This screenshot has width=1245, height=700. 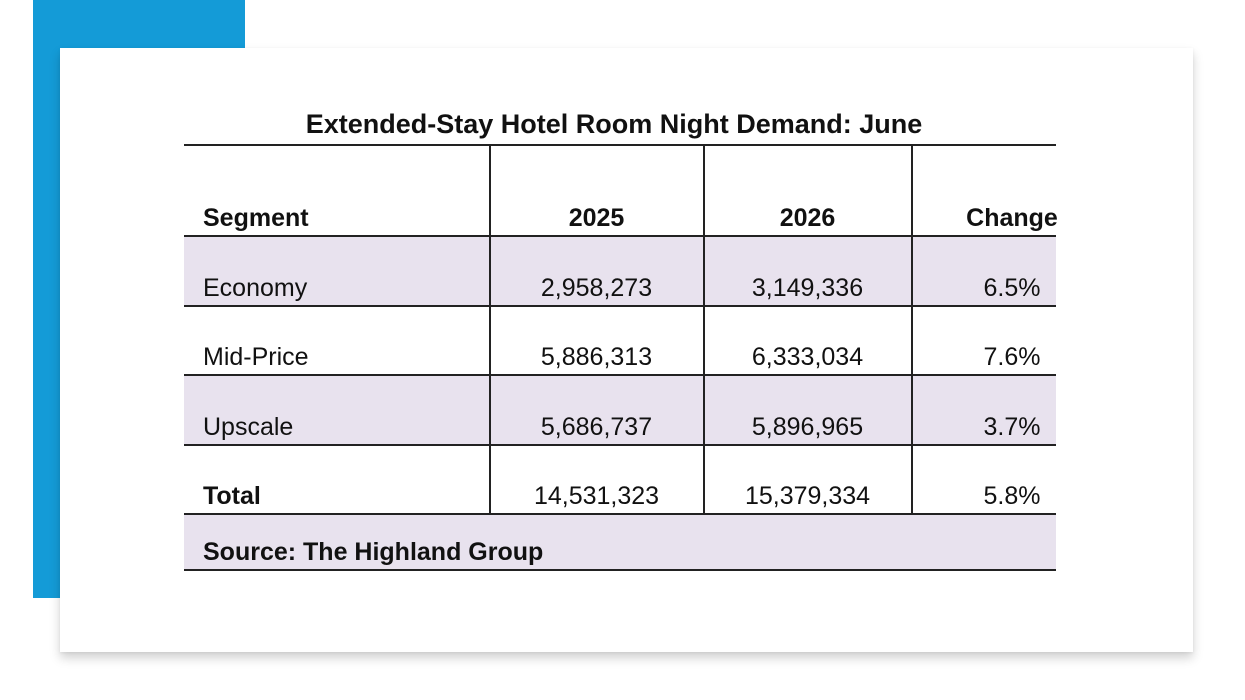 What do you see at coordinates (1012, 357) in the screenshot?
I see `cell-change: 7.6%` at bounding box center [1012, 357].